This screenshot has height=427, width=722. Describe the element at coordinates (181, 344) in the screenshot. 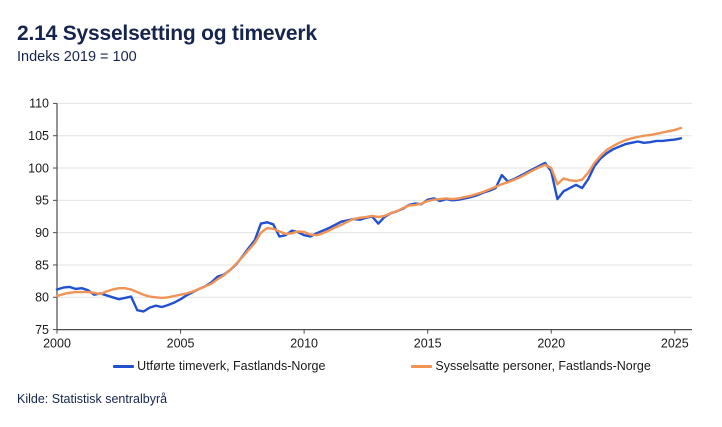

I see `x-tick-label: 2005` at that location.